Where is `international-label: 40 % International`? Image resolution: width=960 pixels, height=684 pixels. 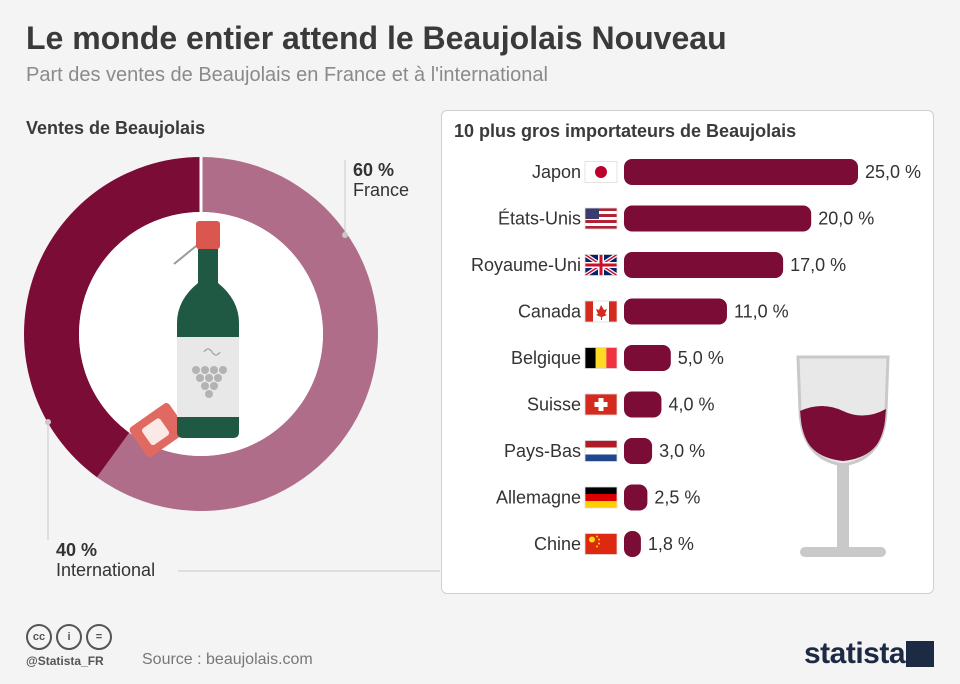
international-label: 40 % International is located at coordinates (105, 560).